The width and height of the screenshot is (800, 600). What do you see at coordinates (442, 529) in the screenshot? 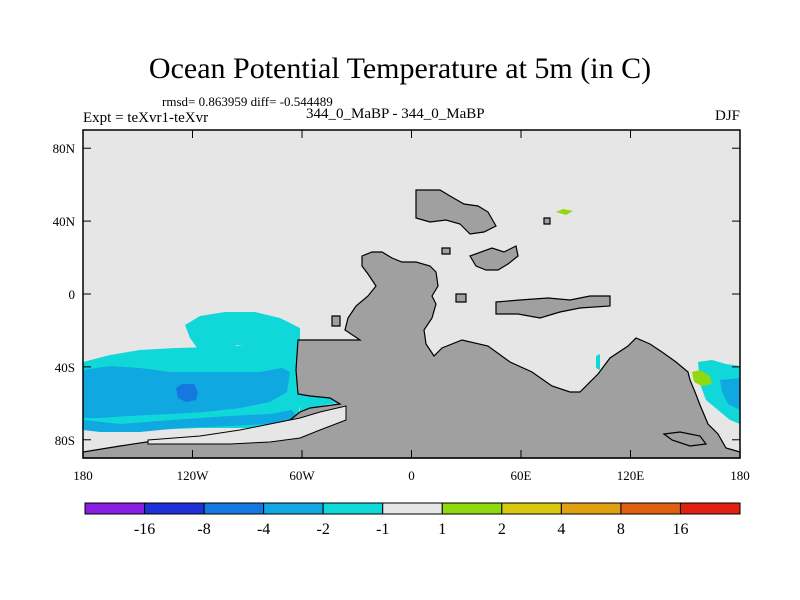
I see `colorbar-label: 1` at bounding box center [442, 529].